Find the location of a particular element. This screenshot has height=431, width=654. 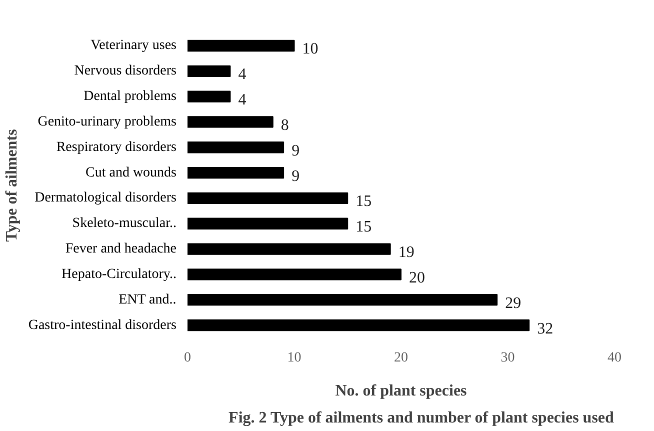

caption: Fig. 2 Type of ailments and number of plant species used is located at coordinates (421, 418).